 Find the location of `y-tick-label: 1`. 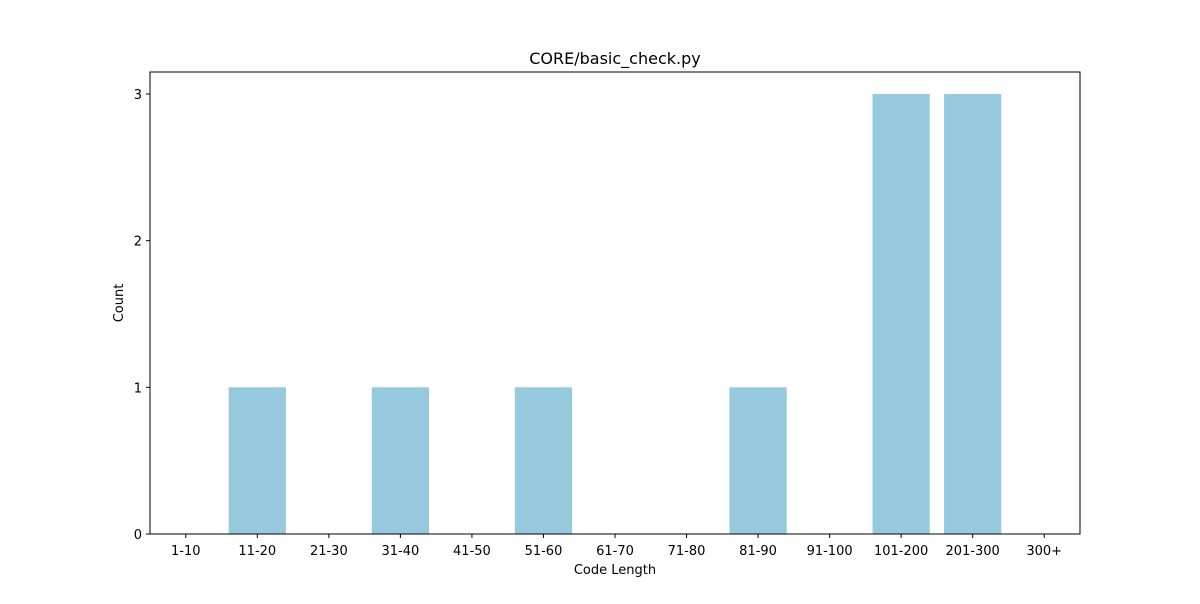

y-tick-label: 1 is located at coordinates (138, 388).